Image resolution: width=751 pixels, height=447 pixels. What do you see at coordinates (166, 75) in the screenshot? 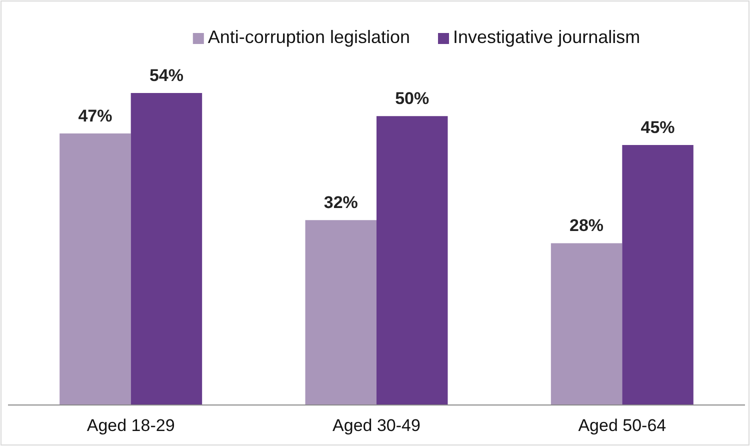
I see `data-label: 54%` at bounding box center [166, 75].